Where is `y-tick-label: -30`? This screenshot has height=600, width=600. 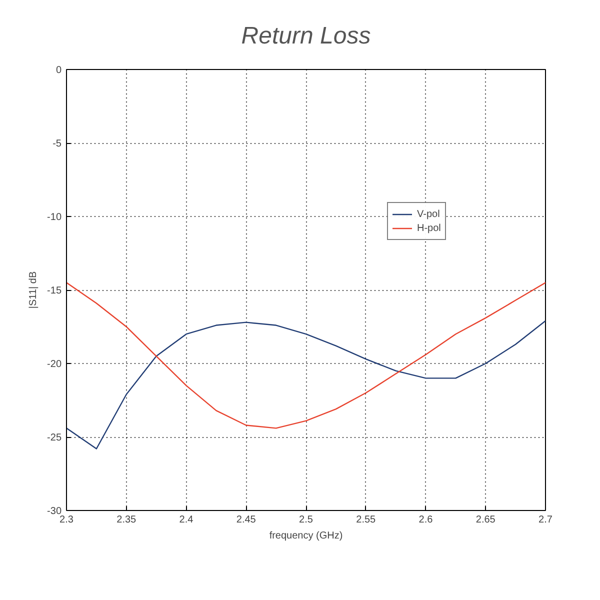
y-tick-label: -30 is located at coordinates (54, 511).